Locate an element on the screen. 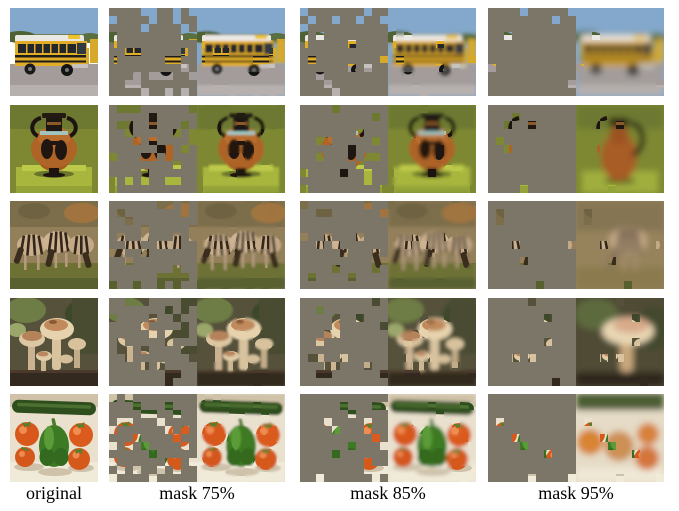 The height and width of the screenshot is (511, 679). pair-vase-mask85 is located at coordinates (388, 148).